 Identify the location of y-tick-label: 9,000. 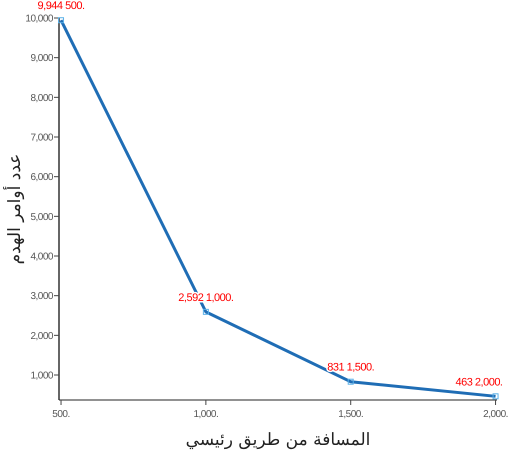
(42, 58).